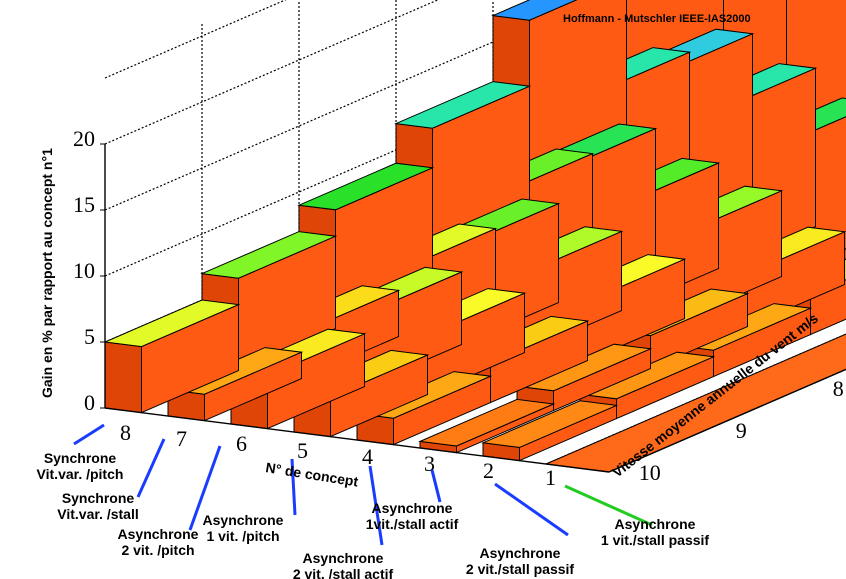  What do you see at coordinates (655, 540) in the screenshot?
I see `concept-name: 1 vit./stall passif` at bounding box center [655, 540].